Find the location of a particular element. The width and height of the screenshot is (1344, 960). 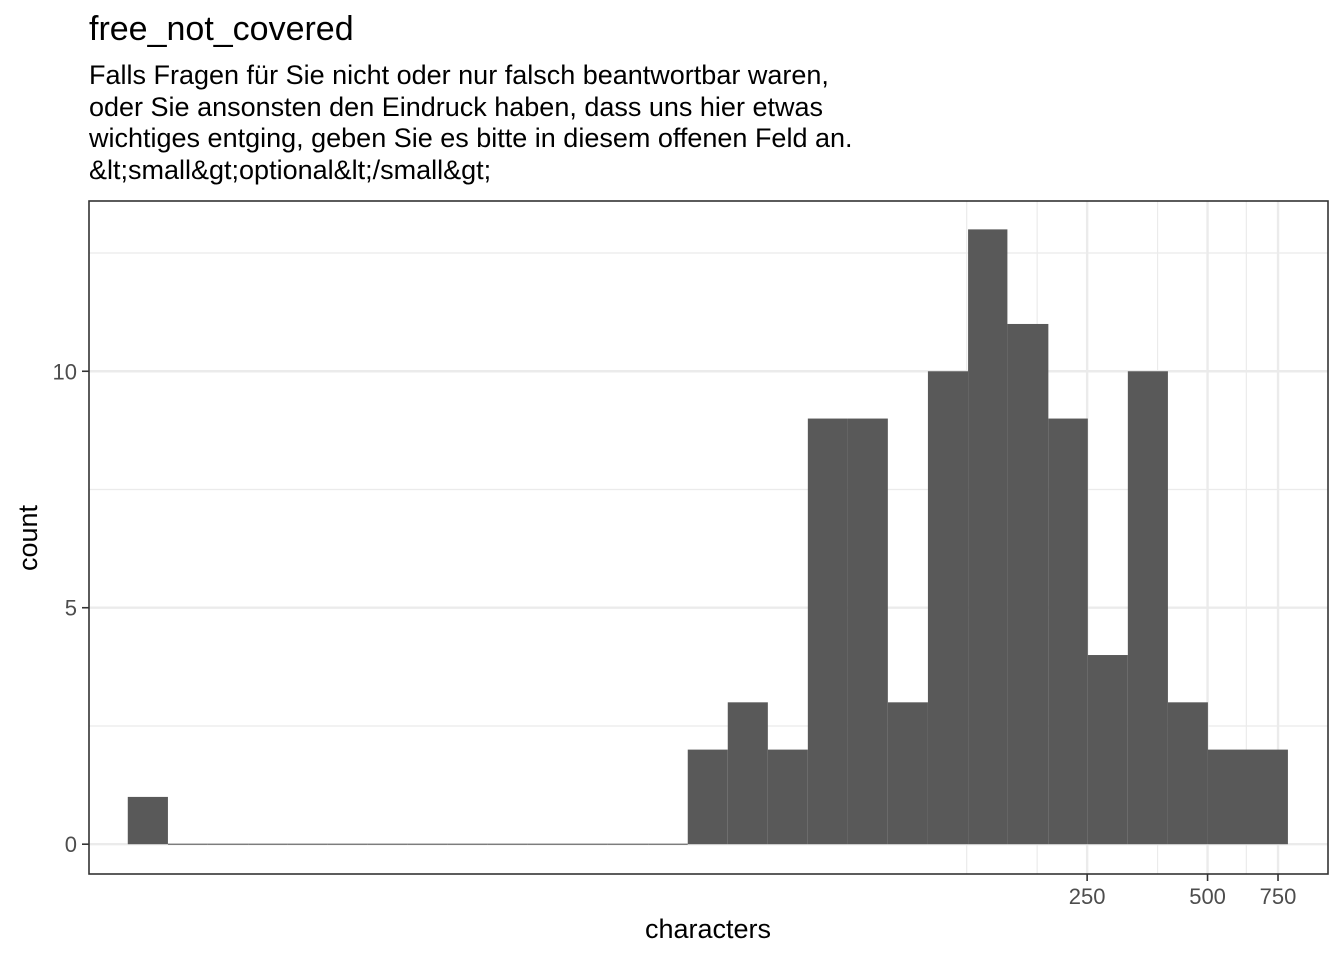

y-tick-label: 10 is located at coordinates (65, 371).